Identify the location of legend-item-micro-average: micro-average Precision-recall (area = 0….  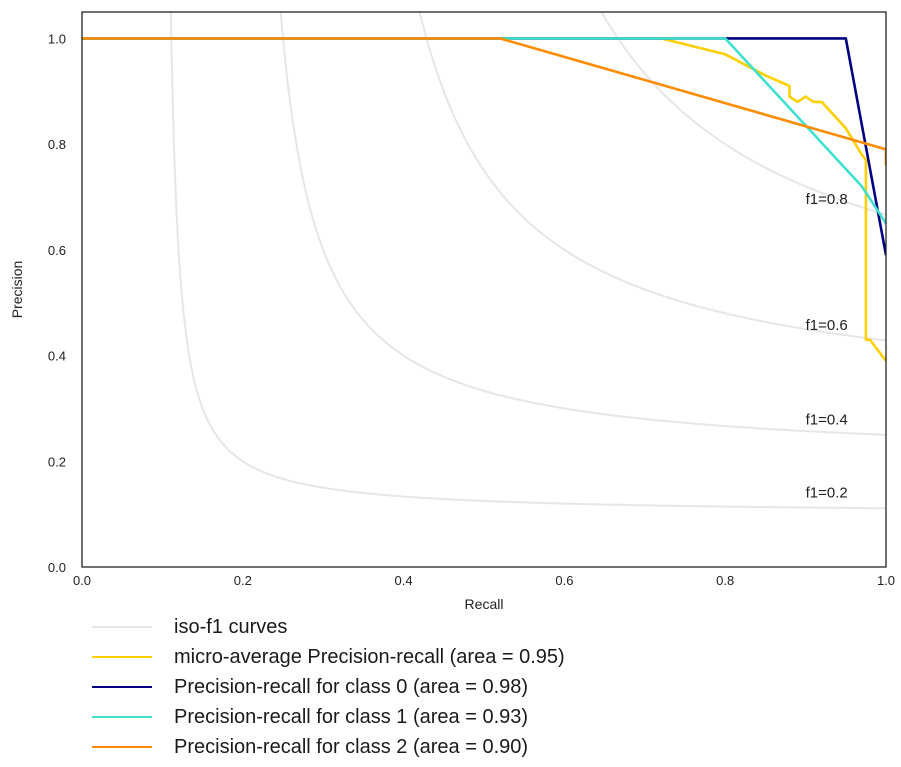
(328, 657).